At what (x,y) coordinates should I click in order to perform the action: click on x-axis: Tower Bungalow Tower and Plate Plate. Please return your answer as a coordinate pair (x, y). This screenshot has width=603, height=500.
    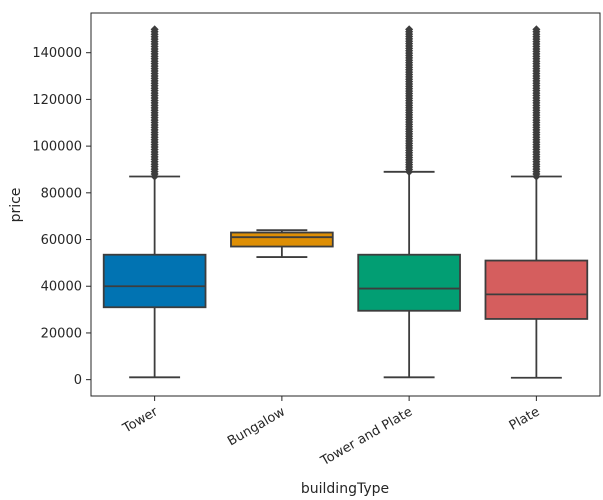
    Looking at the image, I should click on (331, 432).